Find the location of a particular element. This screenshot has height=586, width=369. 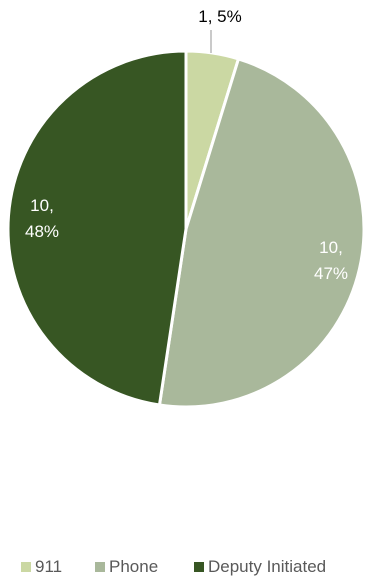

legend-label-911: 911 is located at coordinates (48, 566).